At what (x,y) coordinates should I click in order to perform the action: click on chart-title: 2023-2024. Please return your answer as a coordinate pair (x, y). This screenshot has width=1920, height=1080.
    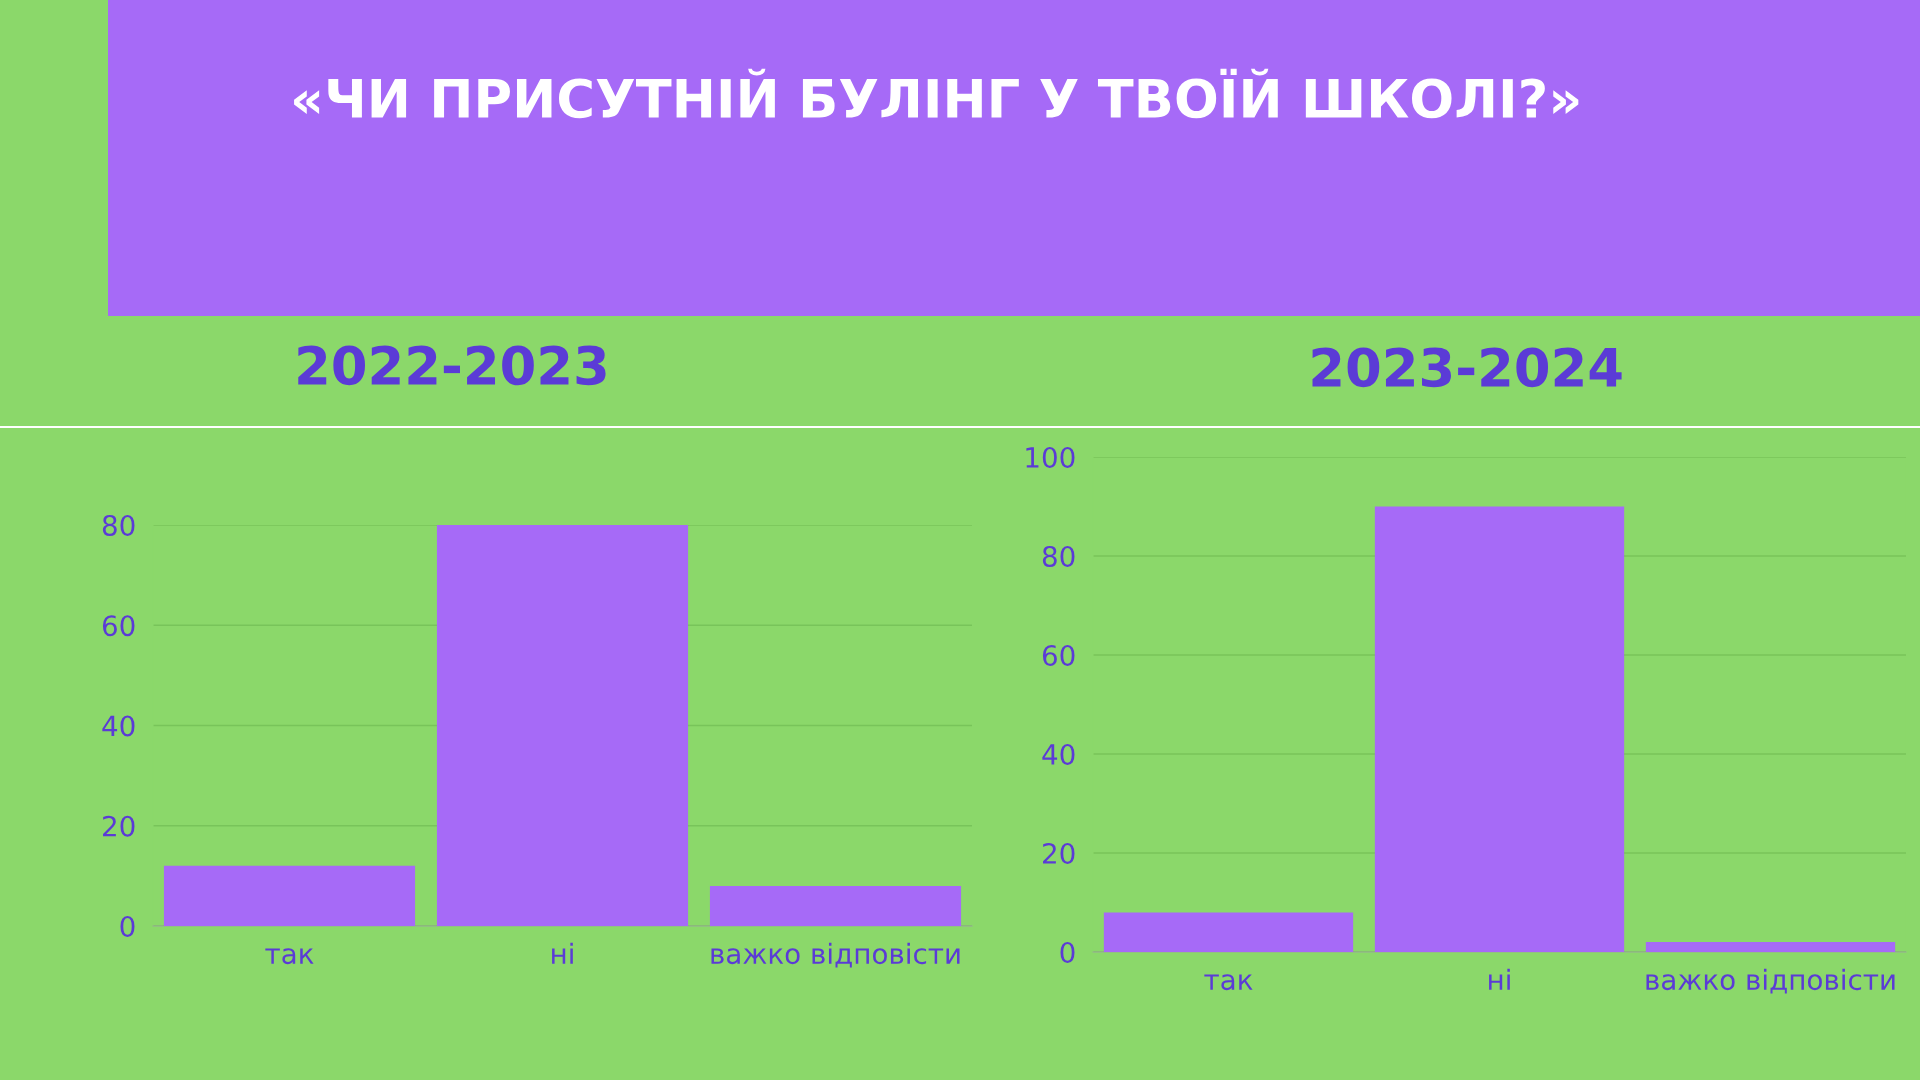
    Looking at the image, I should click on (1467, 367).